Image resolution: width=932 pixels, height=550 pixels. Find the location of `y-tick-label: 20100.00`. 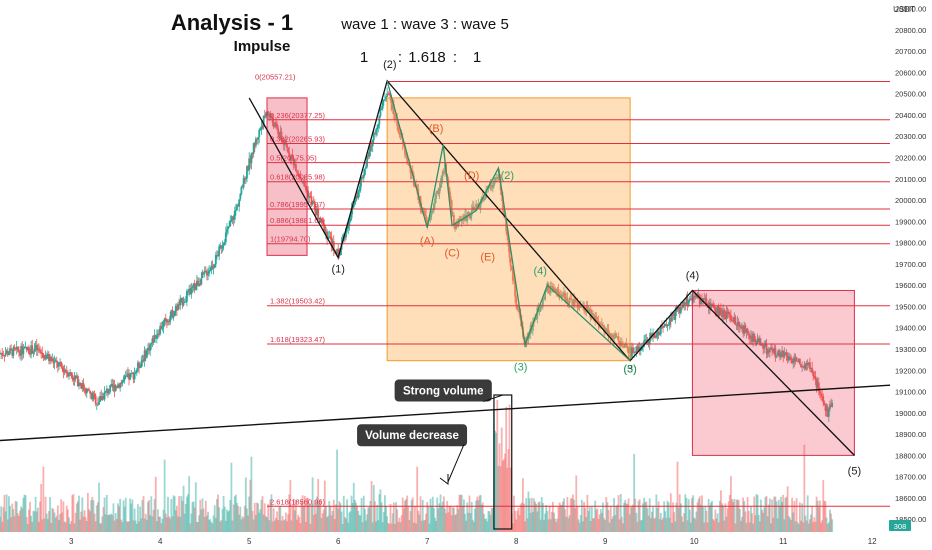

y-tick-label: 20100.00 is located at coordinates (910, 179).